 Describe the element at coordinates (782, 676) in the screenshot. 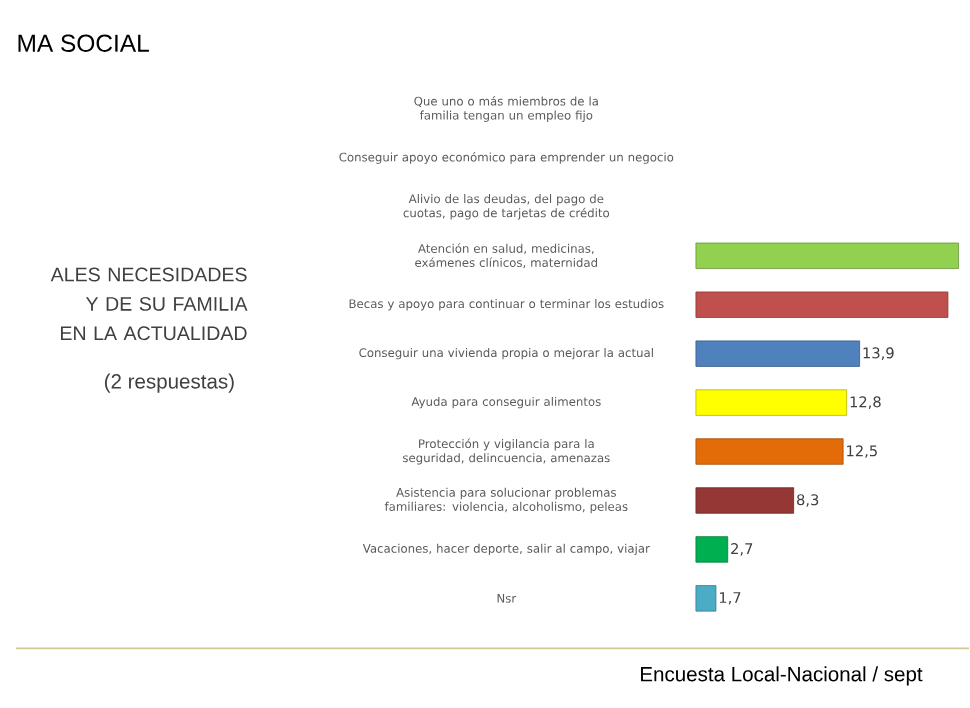

I see `text: Encuesta Local-Nacional / sept` at that location.